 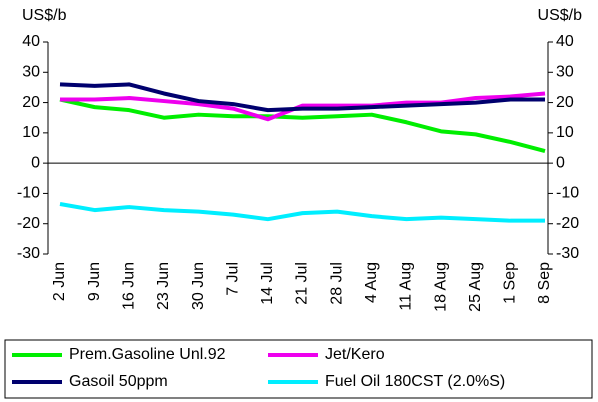 I want to click on y-tick-label: -30, so click(x=28, y=253).